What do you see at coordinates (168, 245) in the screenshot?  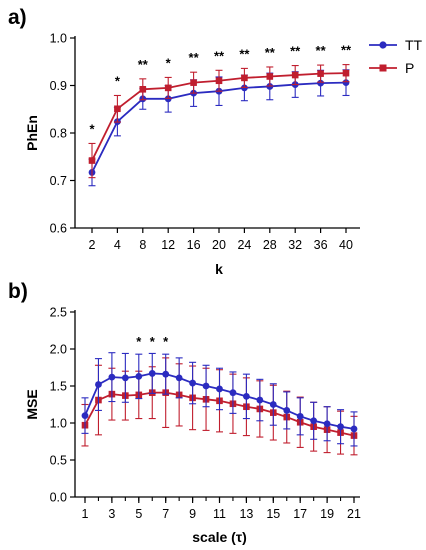 I see `x-tick-label: 12` at bounding box center [168, 245].